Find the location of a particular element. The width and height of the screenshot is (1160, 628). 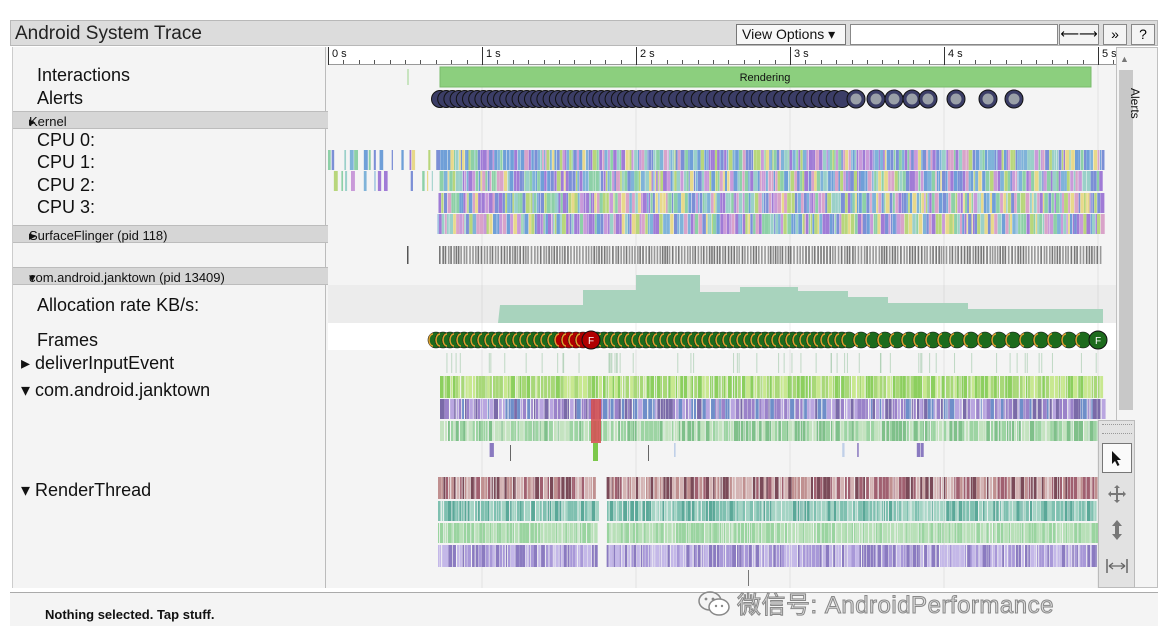

render-thread-label: ▾ RenderThread is located at coordinates (86, 490).